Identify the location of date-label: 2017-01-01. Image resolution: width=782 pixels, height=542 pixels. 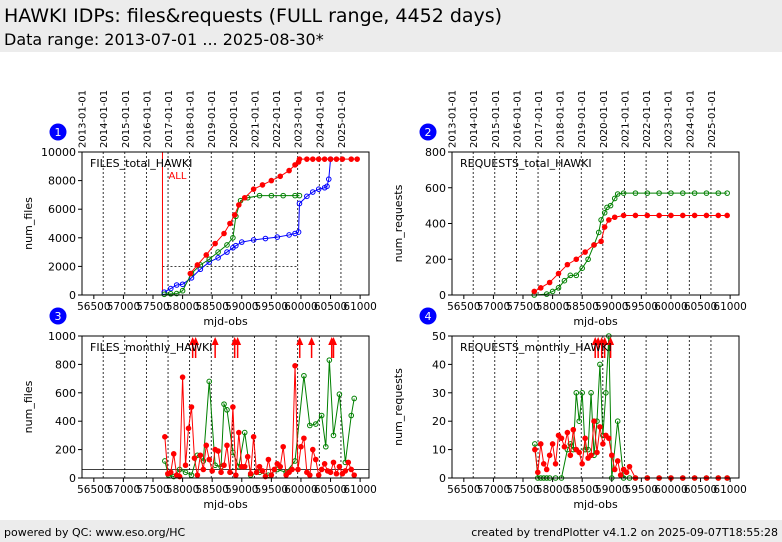
(539, 119).